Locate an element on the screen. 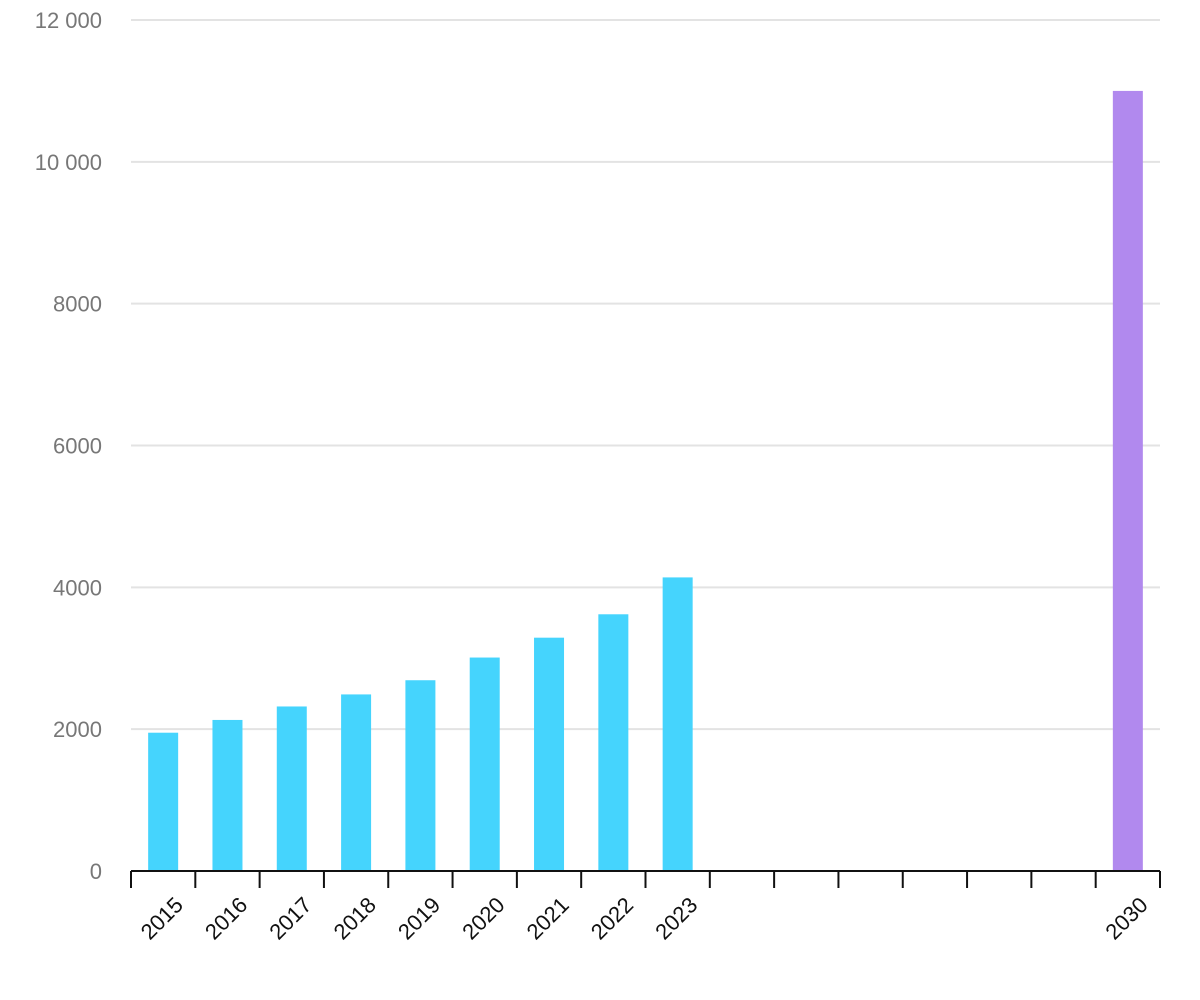 The height and width of the screenshot is (1000, 1200). bar-2021 is located at coordinates (549, 754).